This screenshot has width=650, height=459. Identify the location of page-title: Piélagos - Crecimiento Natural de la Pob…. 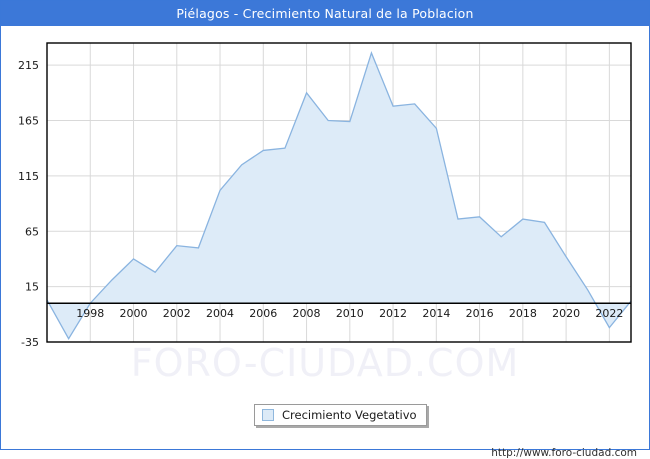
(325, 13).